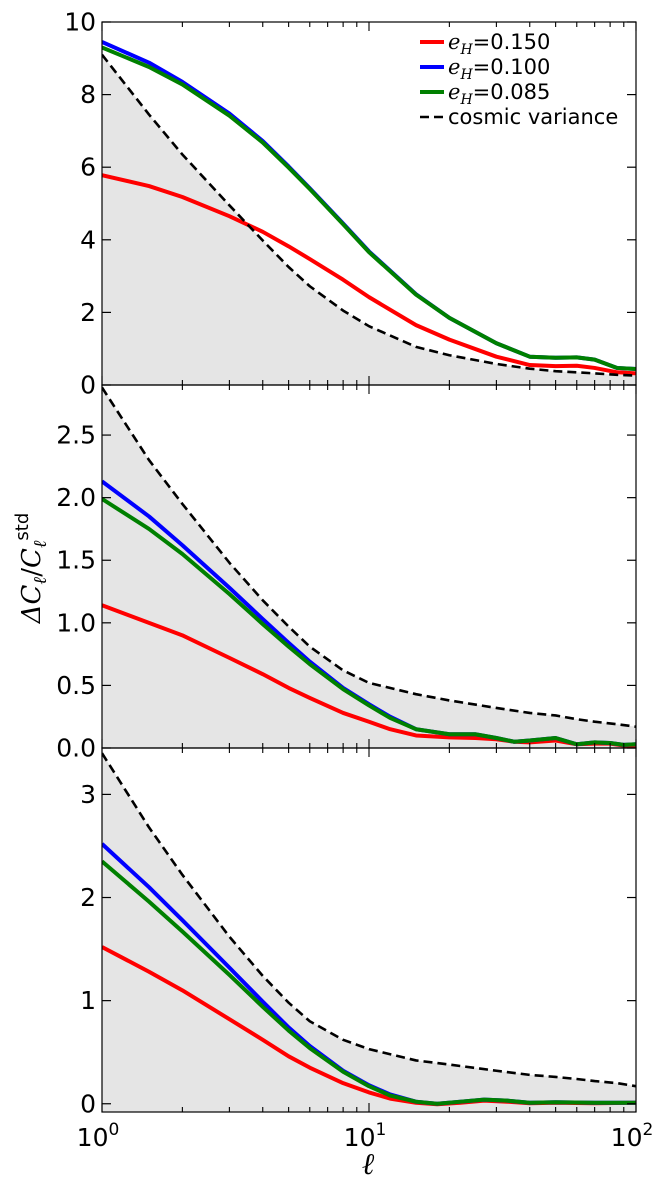  I want to click on y-tick-label: 1, so click(88, 1000).